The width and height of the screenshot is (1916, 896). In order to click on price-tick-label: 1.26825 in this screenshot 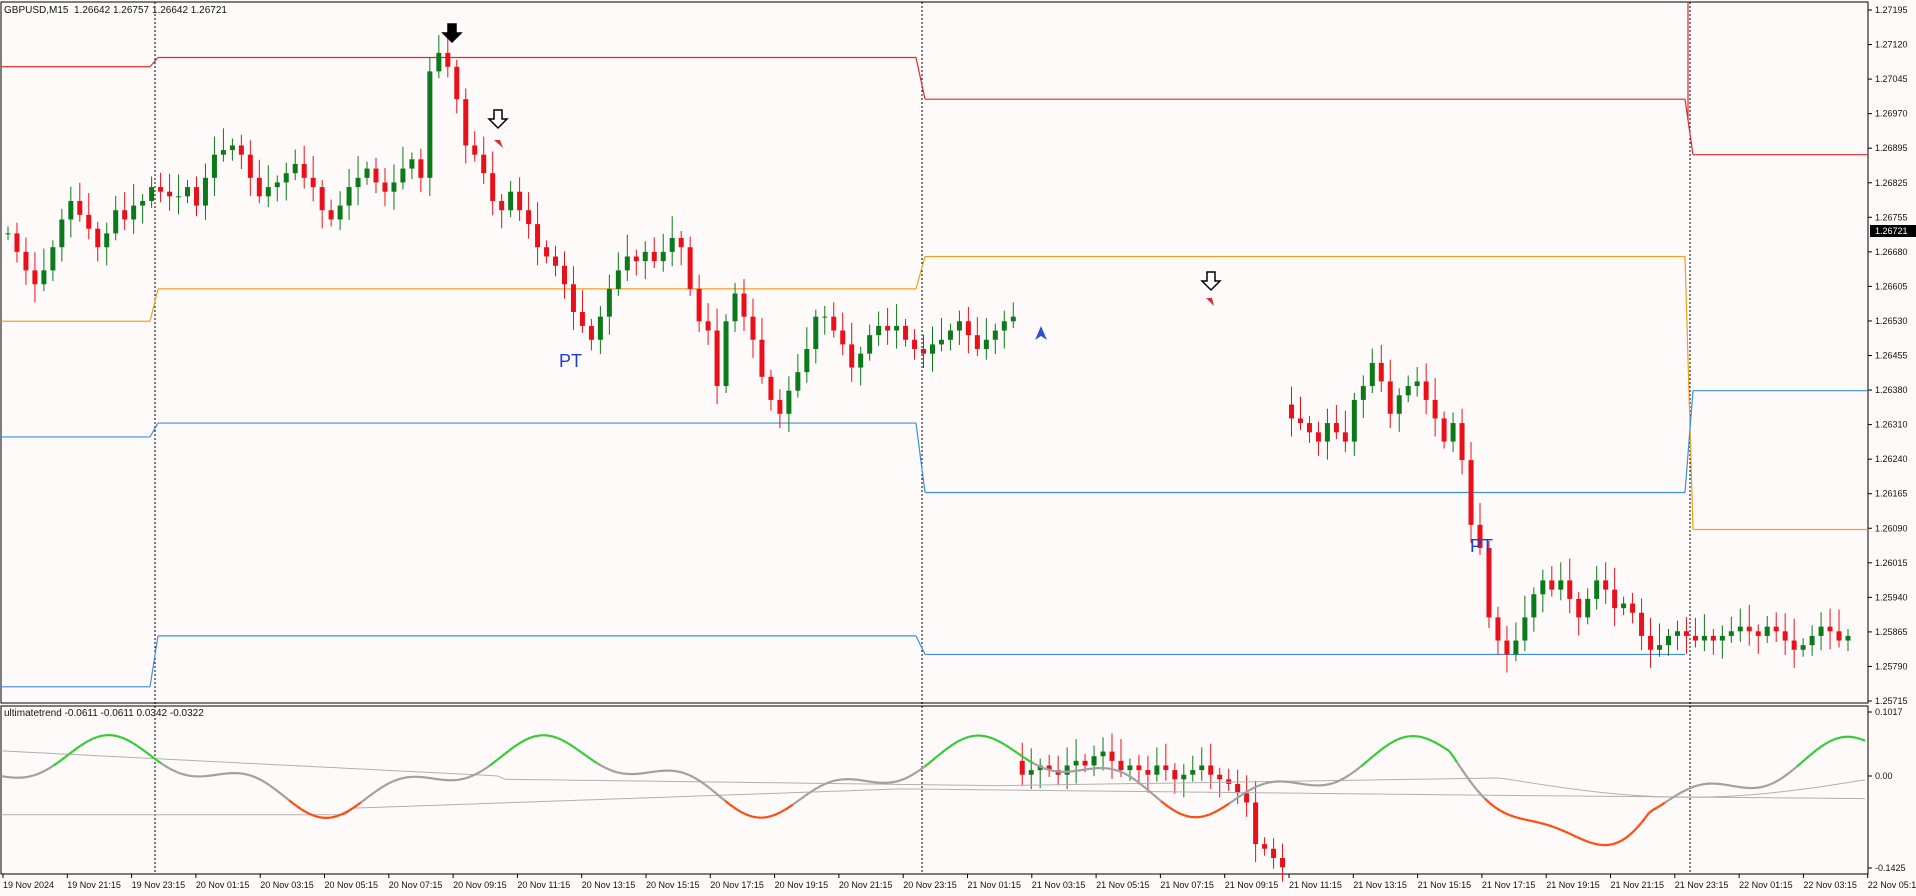, I will do `click(1891, 183)`.